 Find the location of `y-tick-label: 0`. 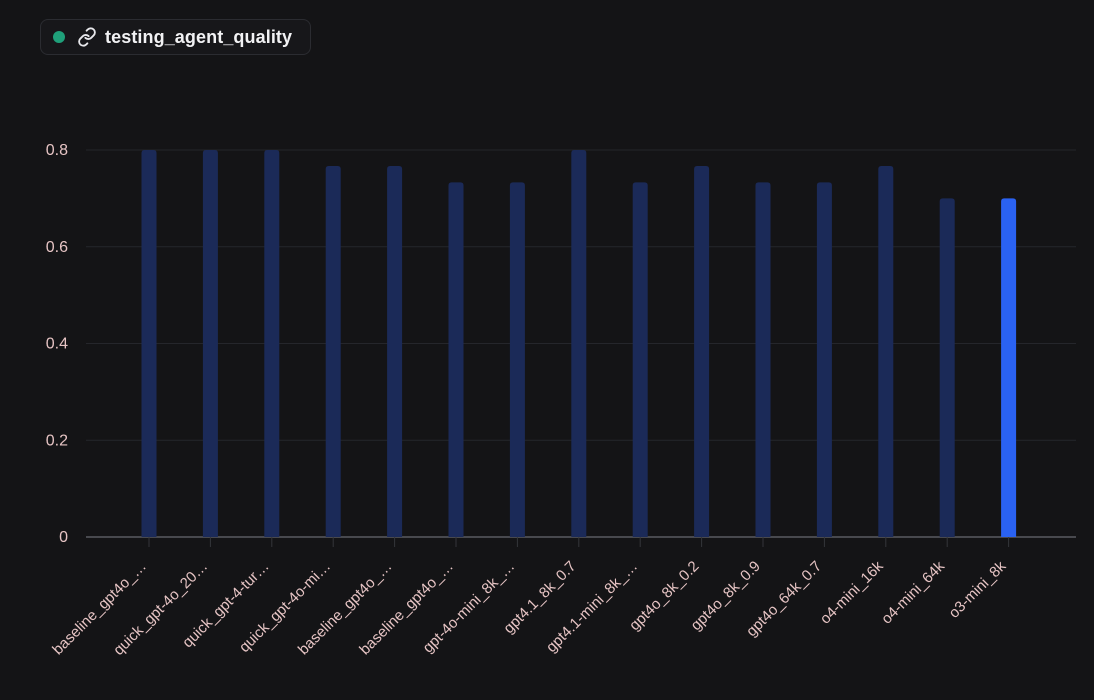

y-tick-label: 0 is located at coordinates (63, 537).